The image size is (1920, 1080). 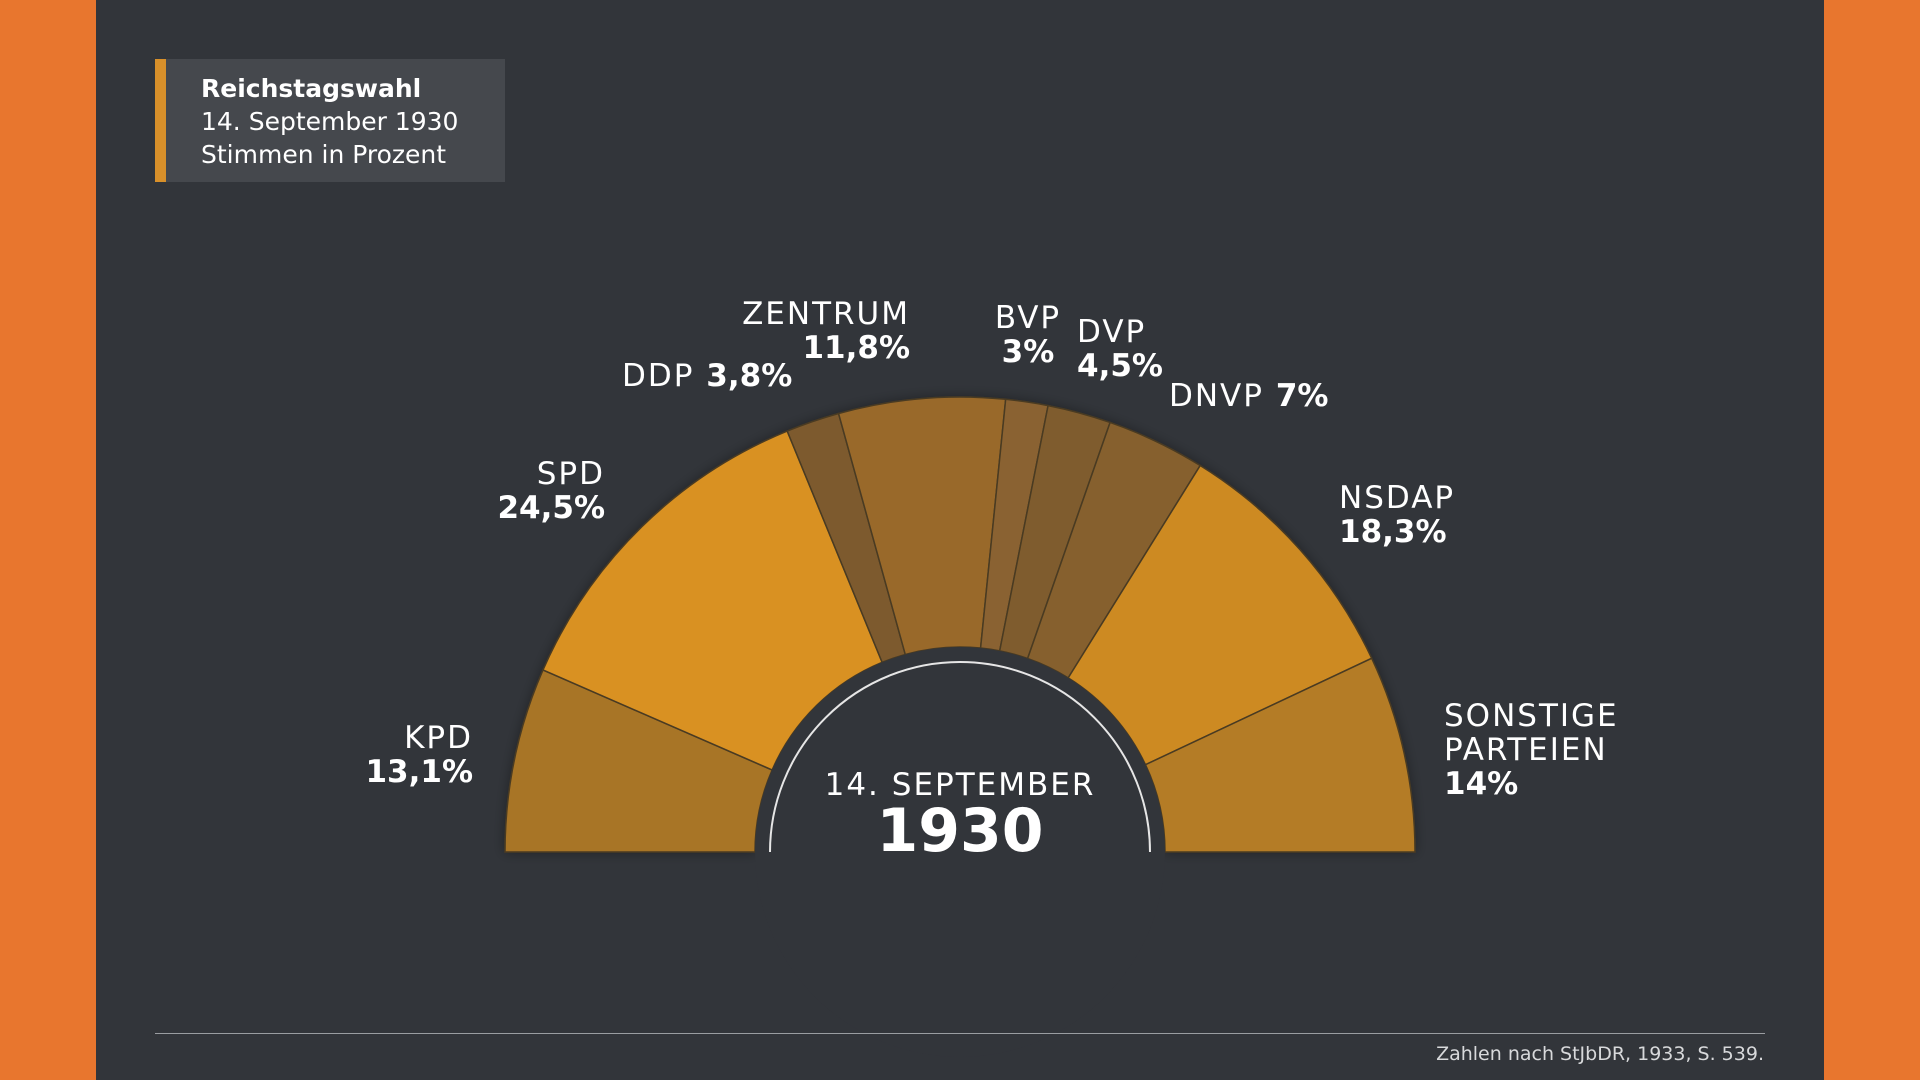 I want to click on label-bvp: BVP 3%, so click(x=1028, y=335).